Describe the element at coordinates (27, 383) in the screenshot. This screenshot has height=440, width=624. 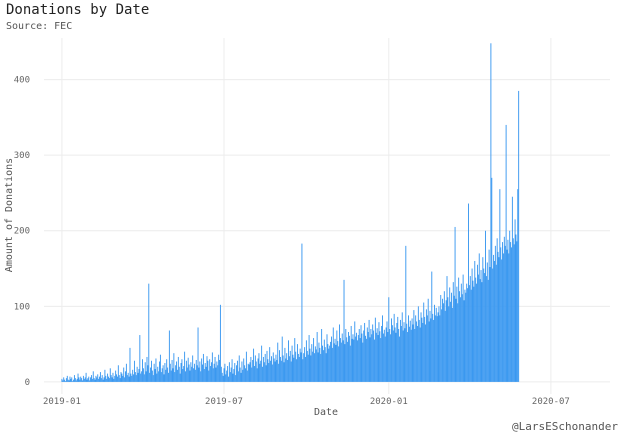
I see `y-tick-label: 0` at that location.